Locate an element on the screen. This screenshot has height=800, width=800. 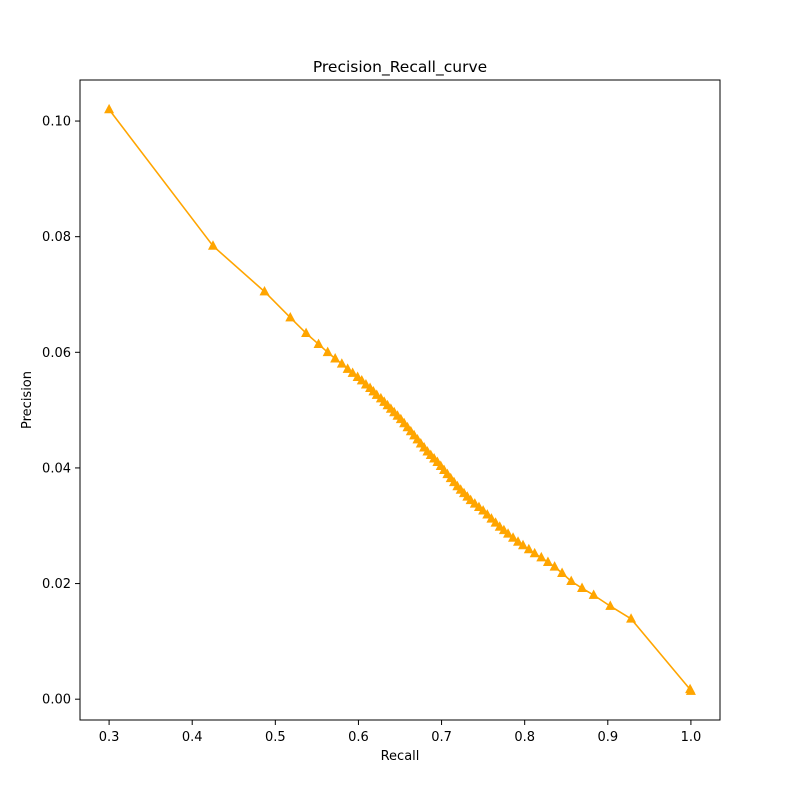
x-tick-label: 0.9 is located at coordinates (607, 737).